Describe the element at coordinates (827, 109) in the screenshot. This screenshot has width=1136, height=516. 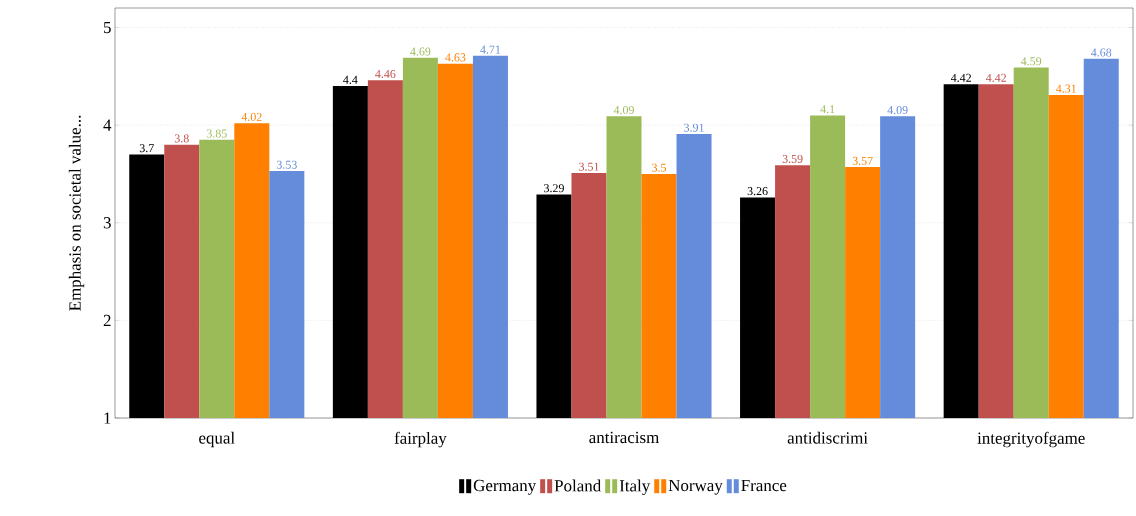
I see `data-label: 4.1` at that location.